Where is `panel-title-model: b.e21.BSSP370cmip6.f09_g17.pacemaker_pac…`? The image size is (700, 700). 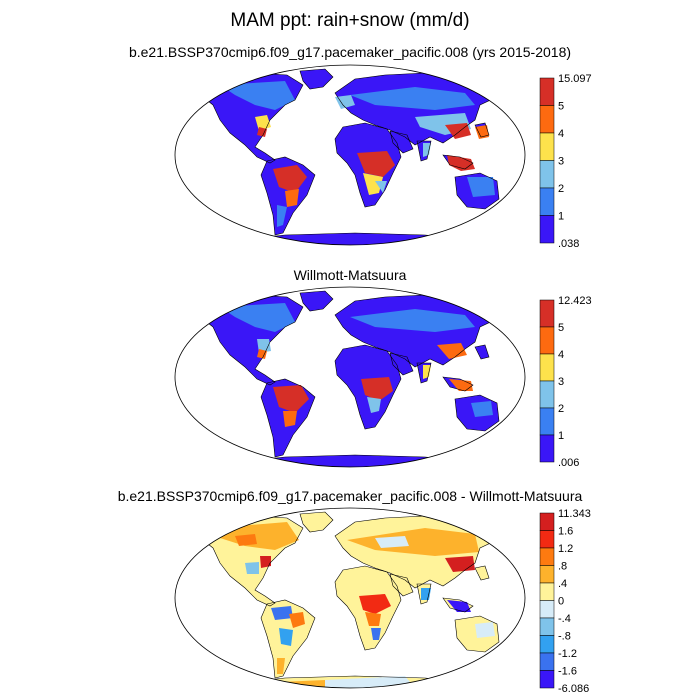
panel-title-model: b.e21.BSSP370cmip6.f09_g17.pacemaker_pac… is located at coordinates (350, 52).